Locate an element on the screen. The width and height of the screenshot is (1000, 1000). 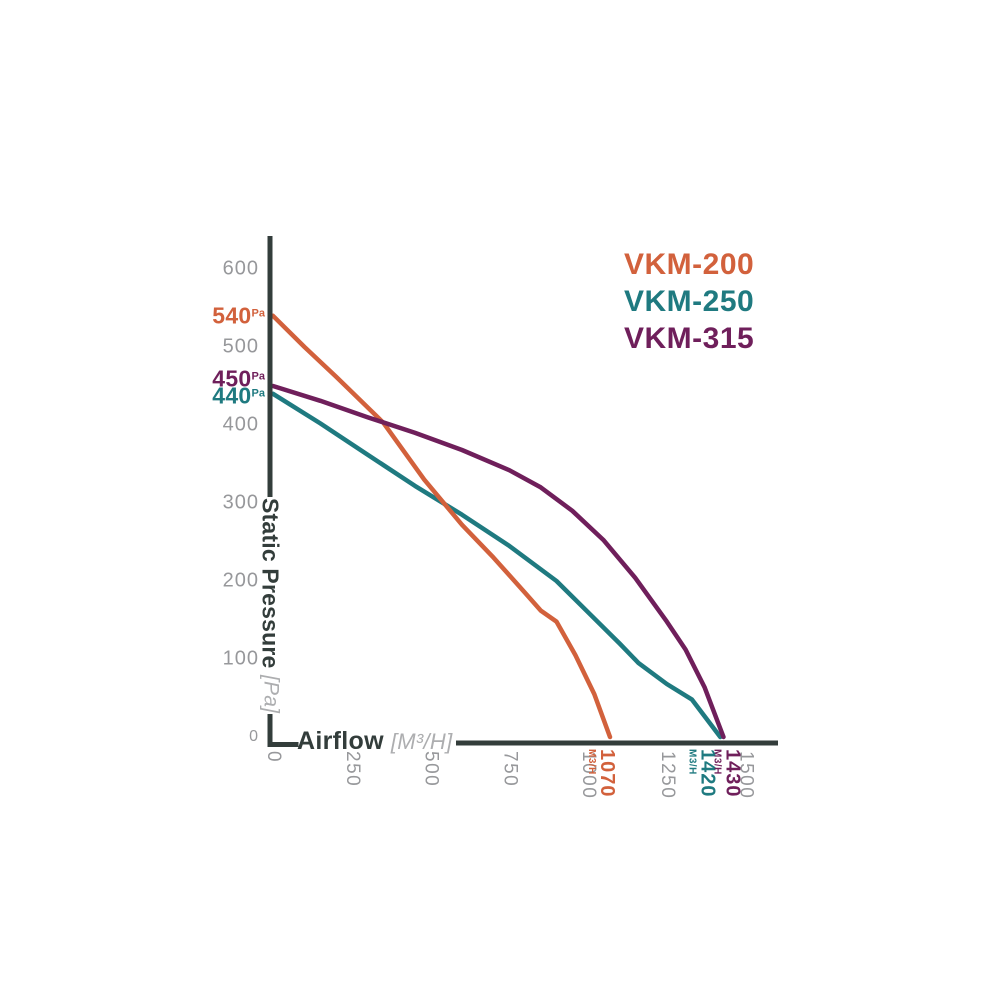
x-axis-line is located at coordinates (617, 743).